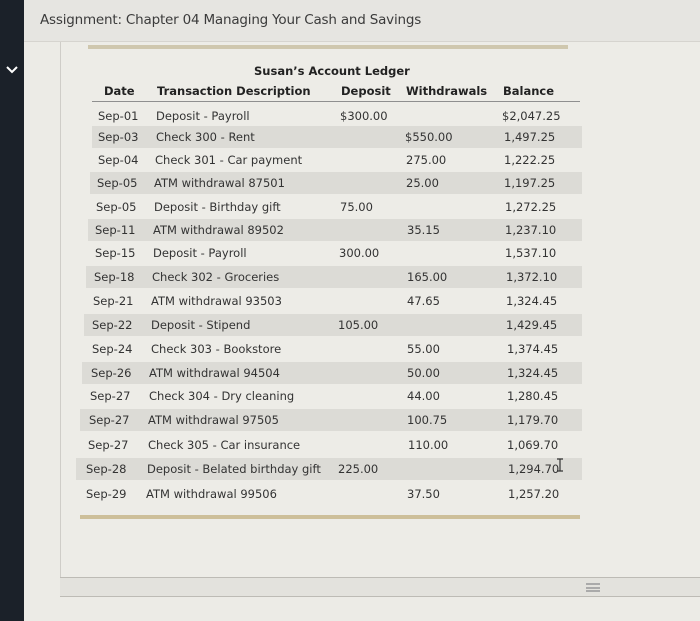  I want to click on date-cell: Sep-04, so click(118, 160).